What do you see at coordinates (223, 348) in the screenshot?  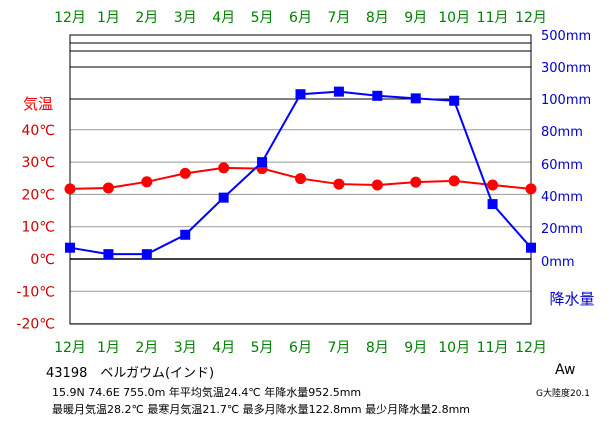 I see `month-label-bottom: 4月` at bounding box center [223, 348].